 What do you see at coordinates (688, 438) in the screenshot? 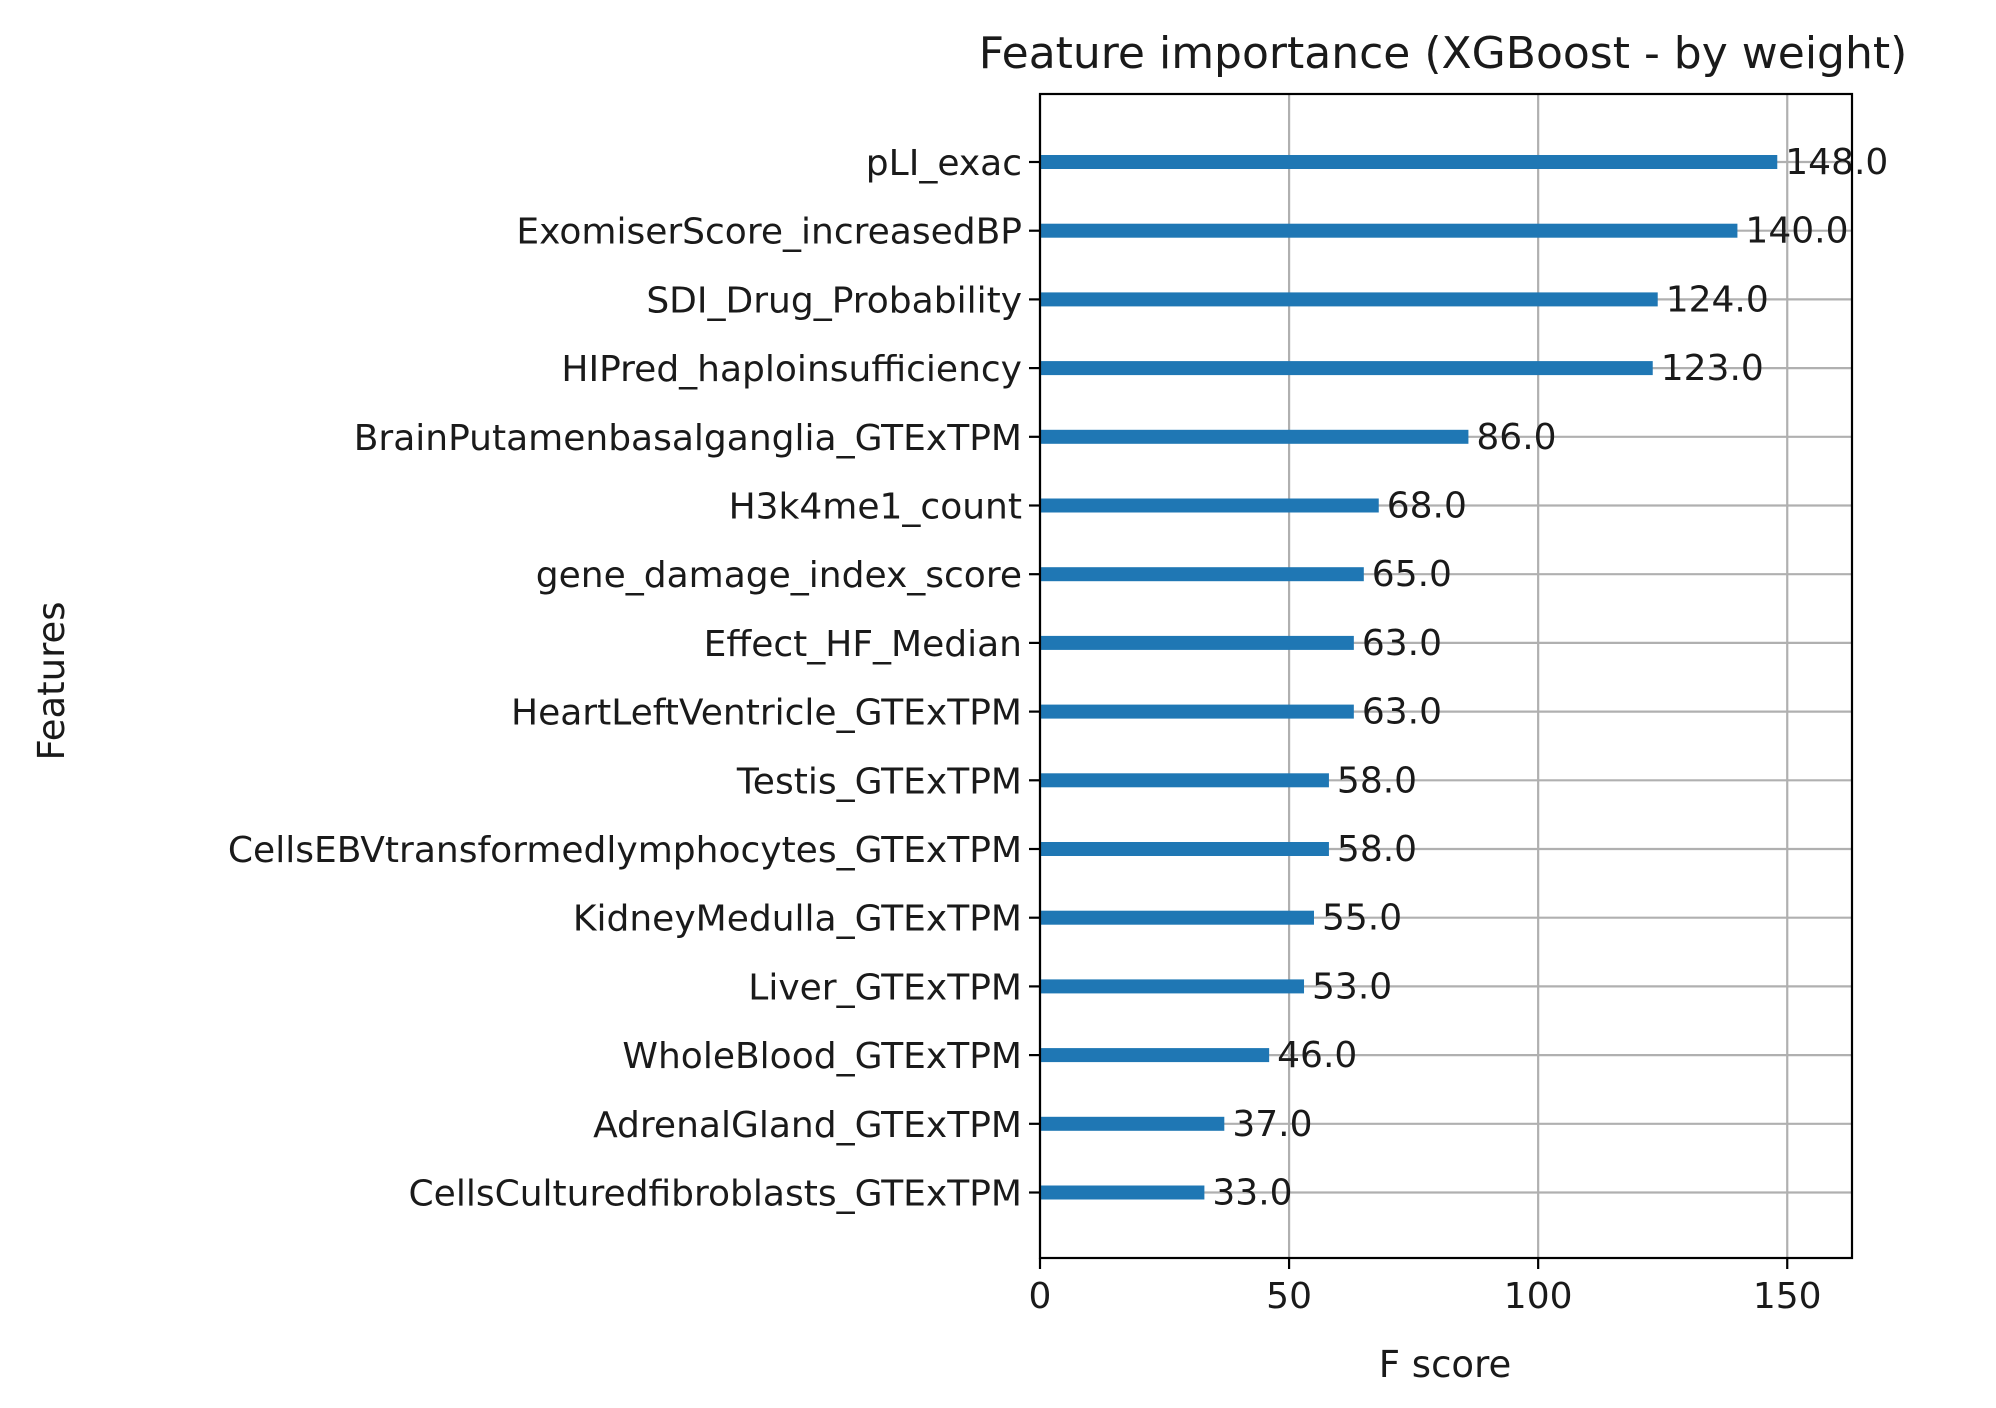
I see `y-tick-label: BrainPutamenbasalganglia_GTExTPM` at bounding box center [688, 438].